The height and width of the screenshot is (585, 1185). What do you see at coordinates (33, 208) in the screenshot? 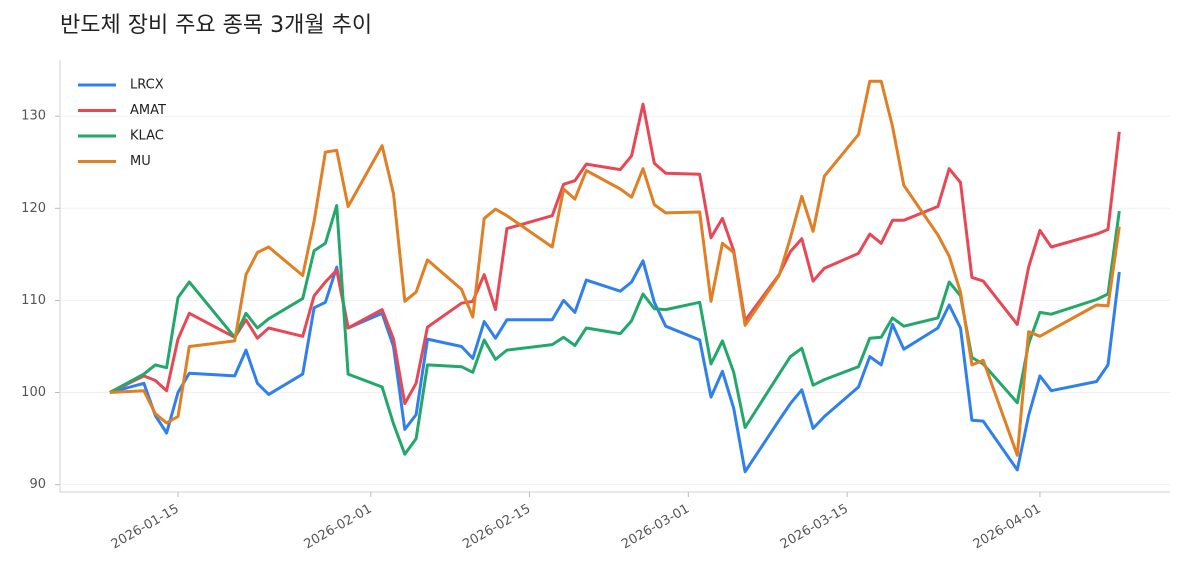
I see `y-tick-label: 120` at bounding box center [33, 208].